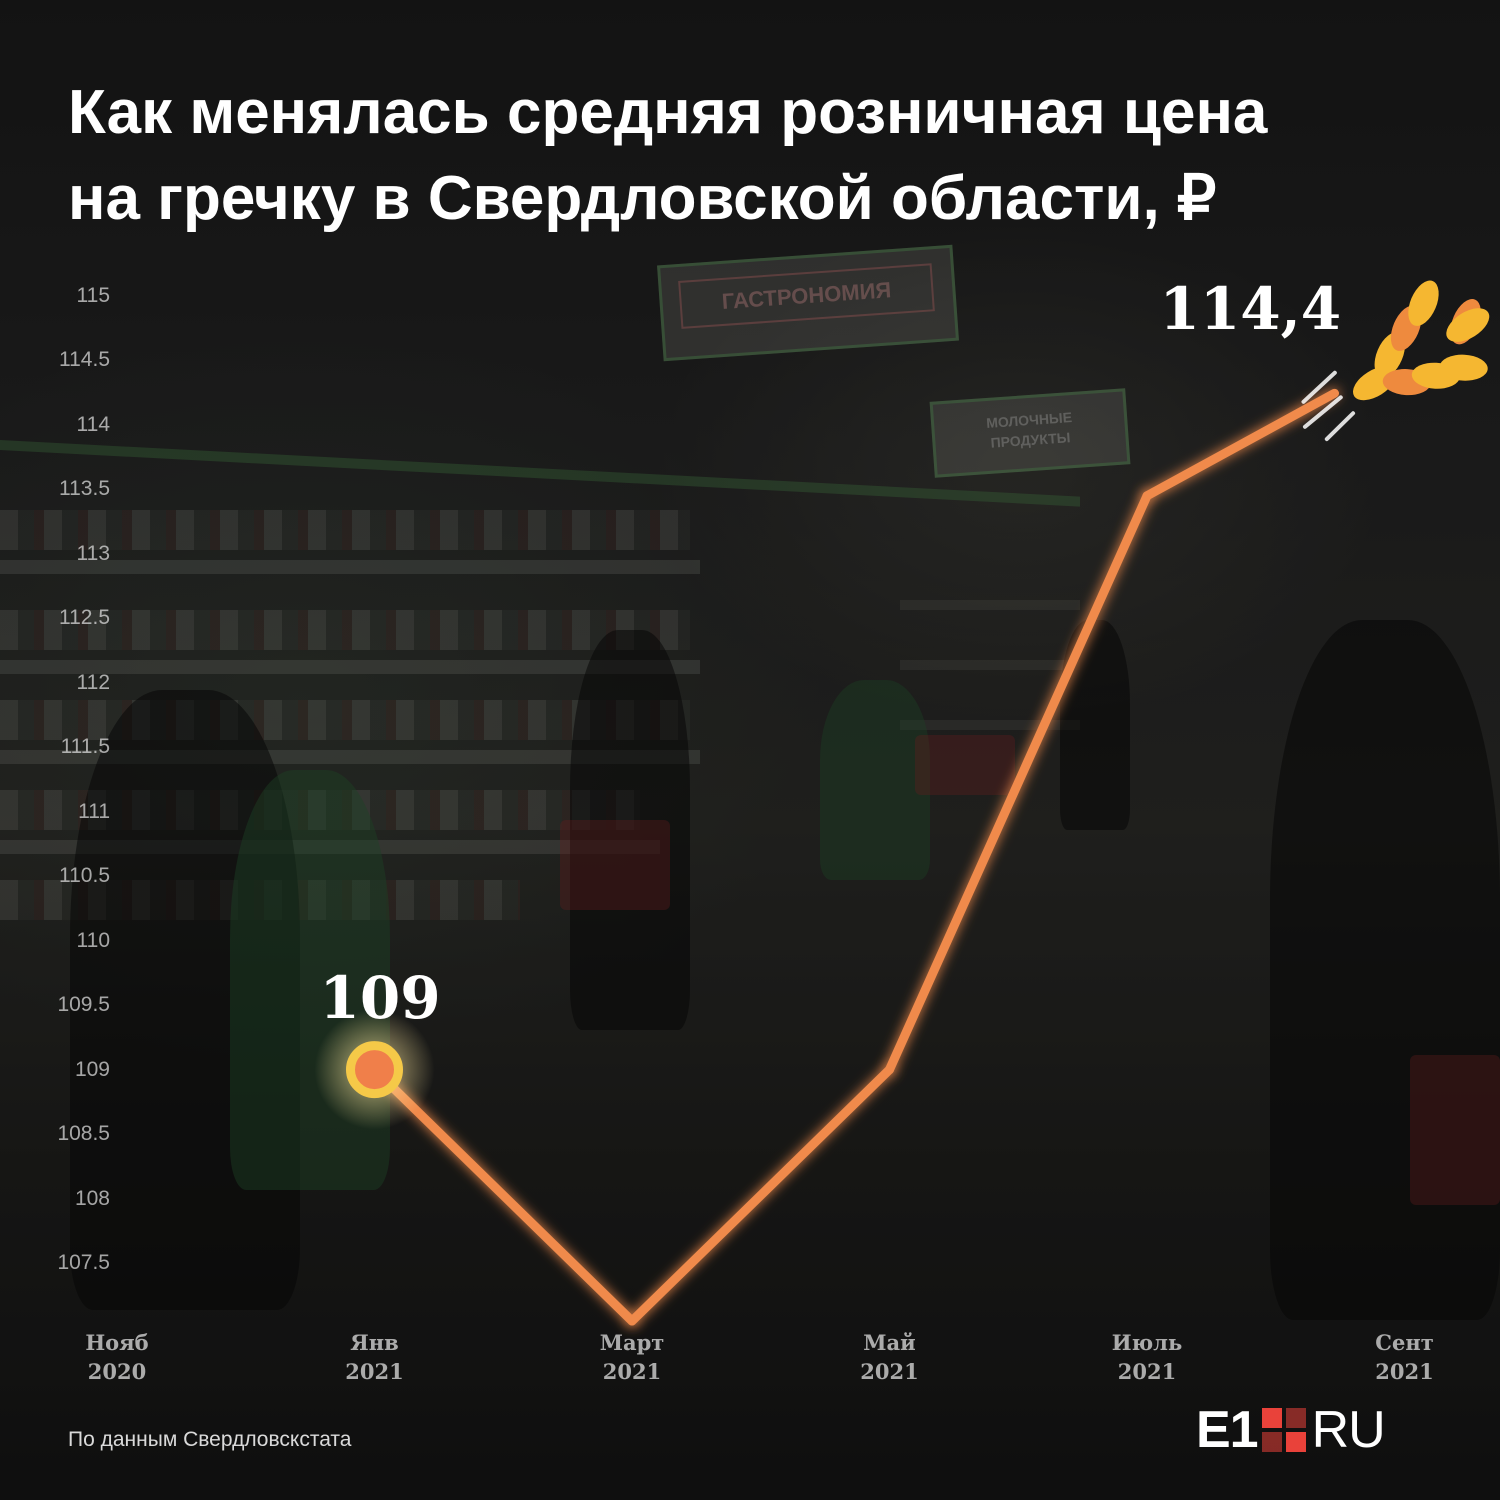  What do you see at coordinates (93, 940) in the screenshot?
I see `y-tick-label: 110` at bounding box center [93, 940].